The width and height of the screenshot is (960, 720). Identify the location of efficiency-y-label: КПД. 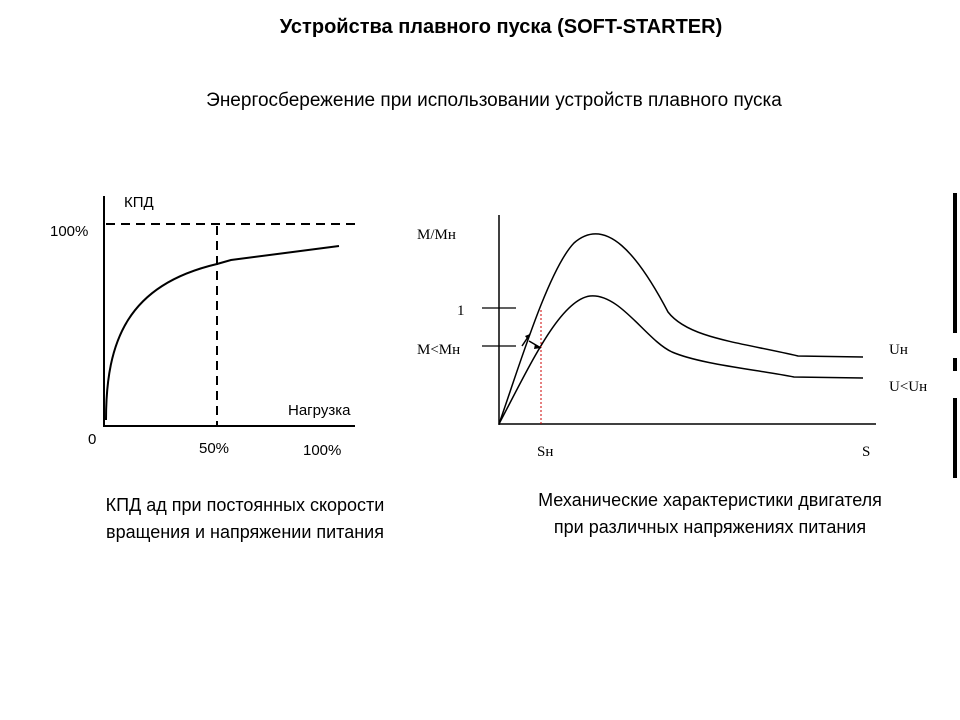
(139, 202).